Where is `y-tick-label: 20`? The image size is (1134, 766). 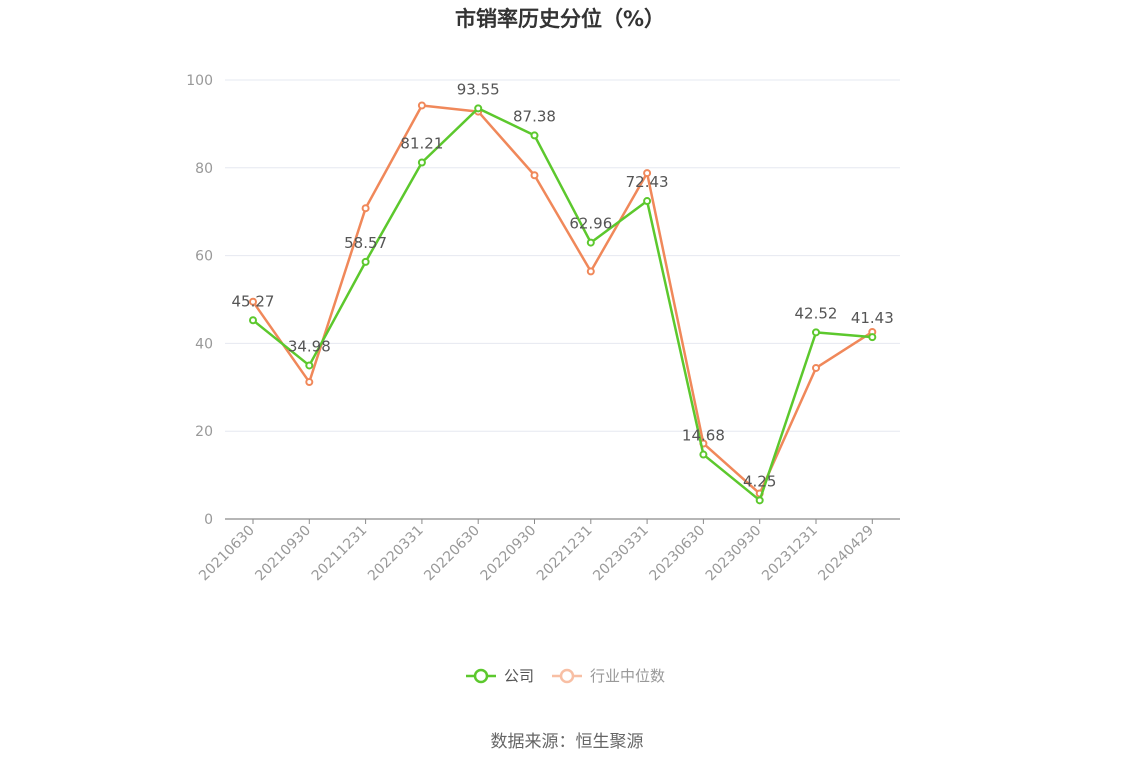 y-tick-label: 20 is located at coordinates (204, 432).